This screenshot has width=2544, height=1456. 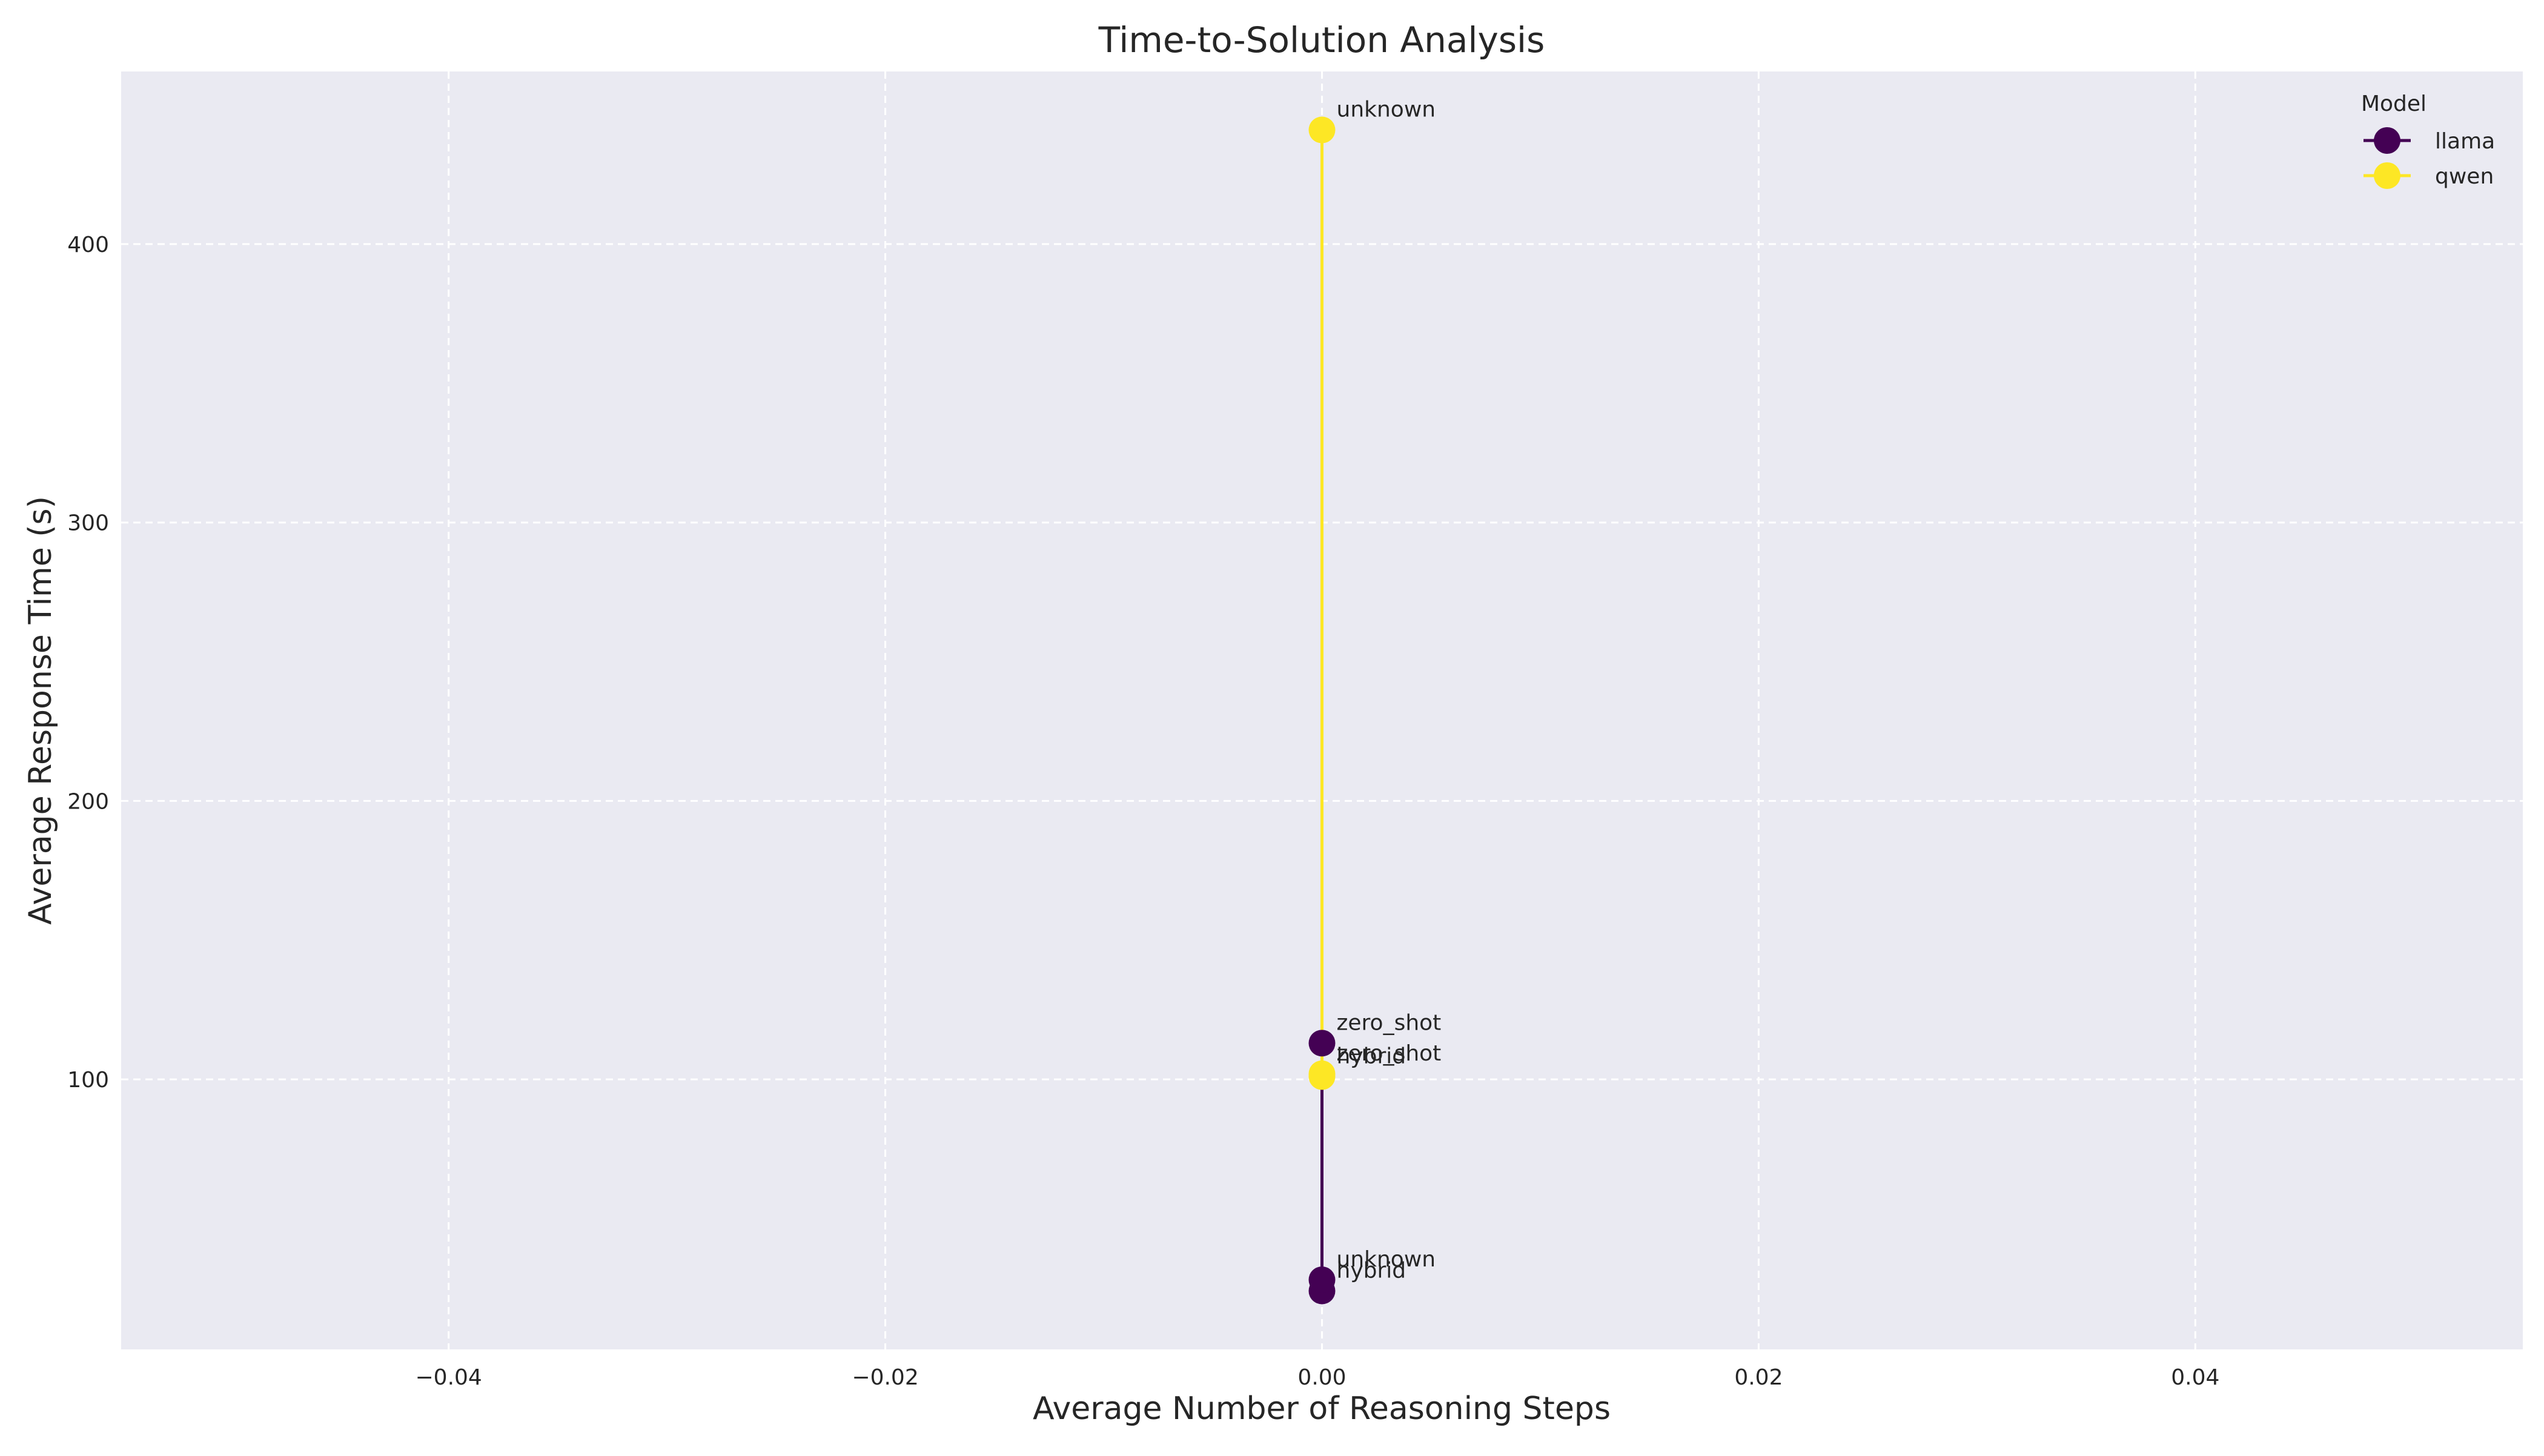 I want to click on legend-label-llama: llama, so click(x=2465, y=141).